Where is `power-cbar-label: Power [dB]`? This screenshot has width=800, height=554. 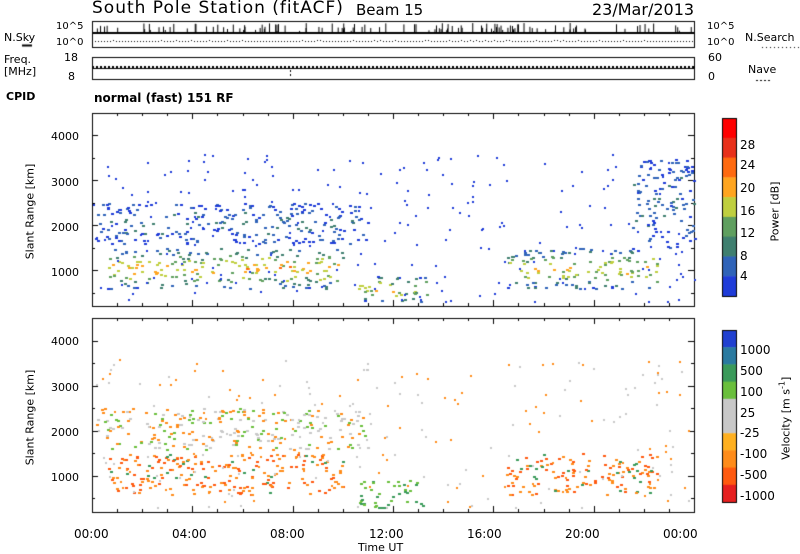
power-cbar-label: Power [dB] is located at coordinates (775, 211).